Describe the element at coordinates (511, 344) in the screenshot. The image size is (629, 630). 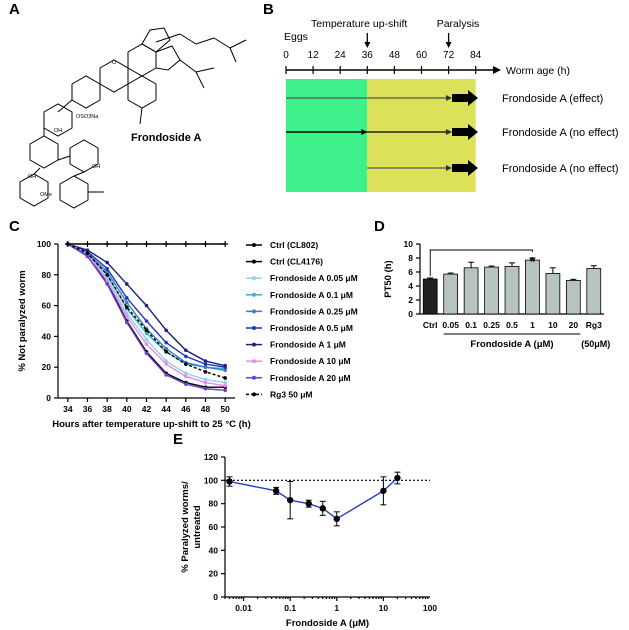
I see `group-label: Frondoside A (μM)` at that location.